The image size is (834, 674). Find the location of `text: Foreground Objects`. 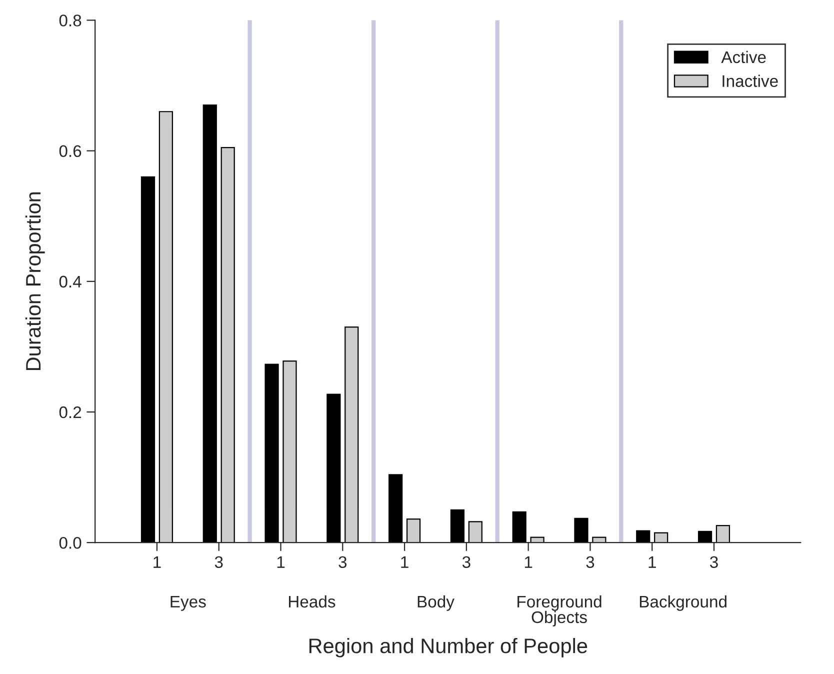

text: Foreground Objects is located at coordinates (560, 610).